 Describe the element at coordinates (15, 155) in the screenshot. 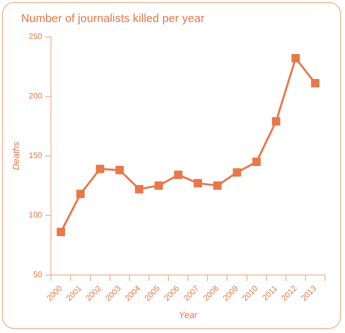

I see `y-axis-title: Deaths` at that location.